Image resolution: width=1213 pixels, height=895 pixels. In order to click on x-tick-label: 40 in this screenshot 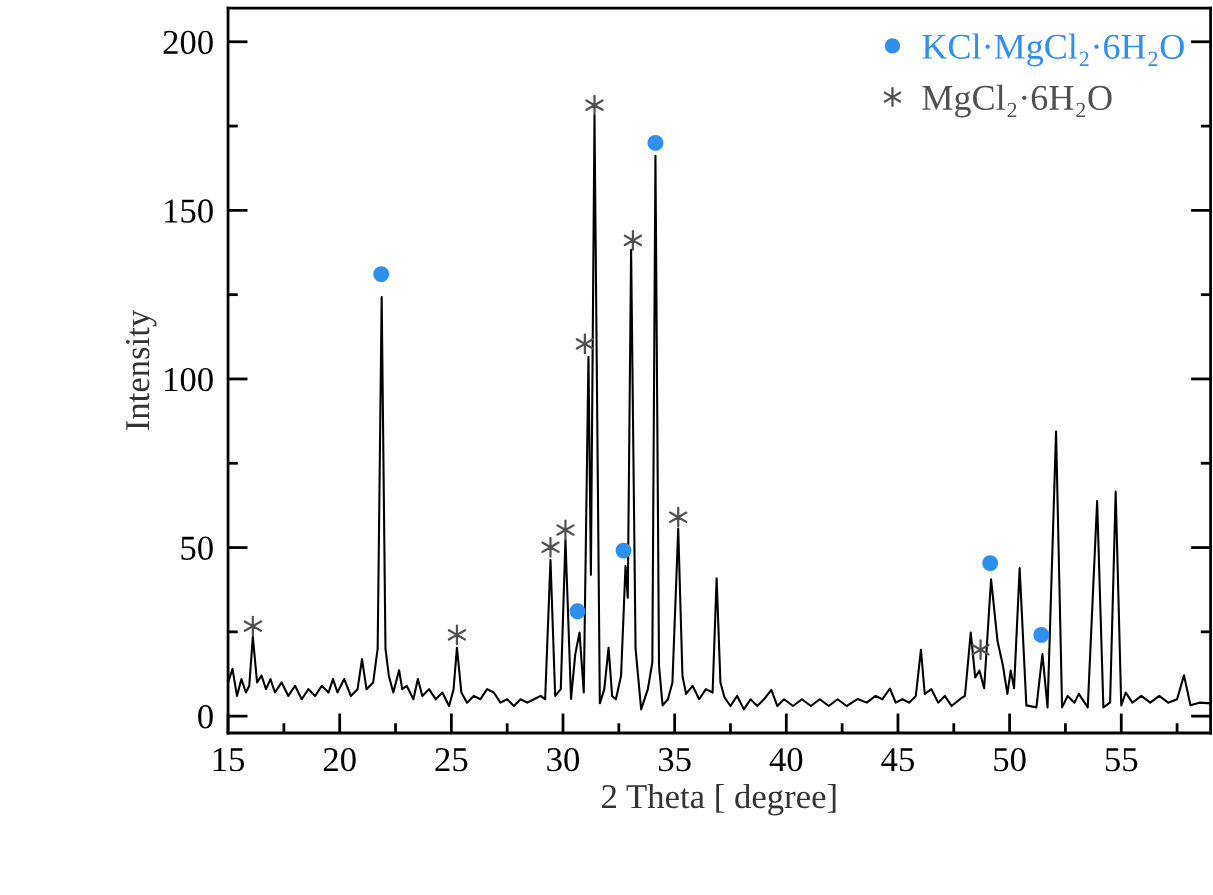, I will do `click(786, 759)`.